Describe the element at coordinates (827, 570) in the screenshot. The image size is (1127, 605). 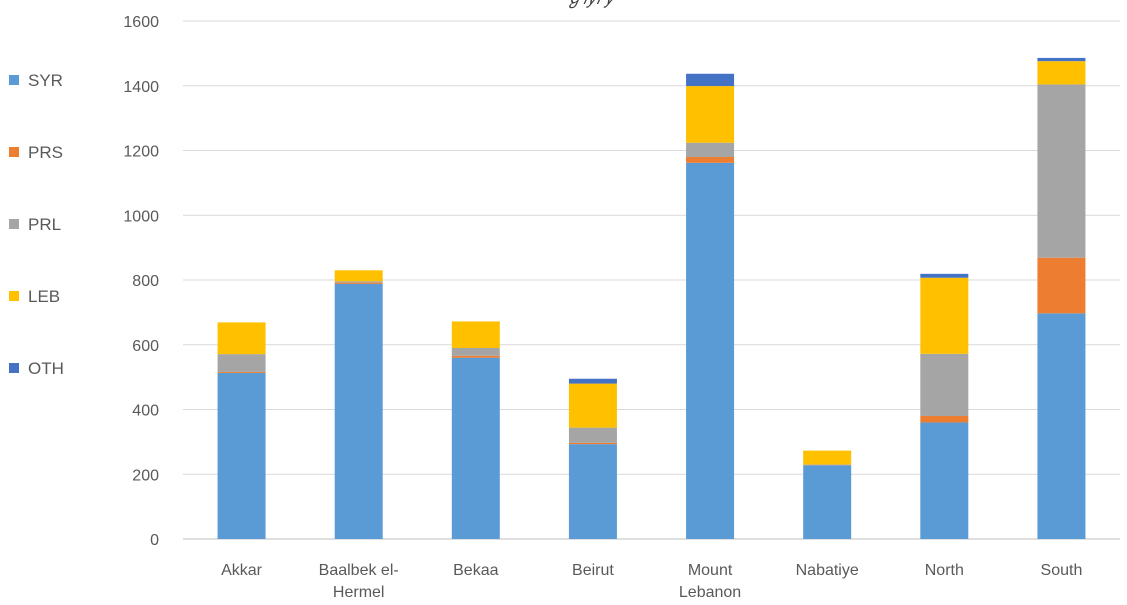
I see `x-tick-label: Nabatiye` at that location.